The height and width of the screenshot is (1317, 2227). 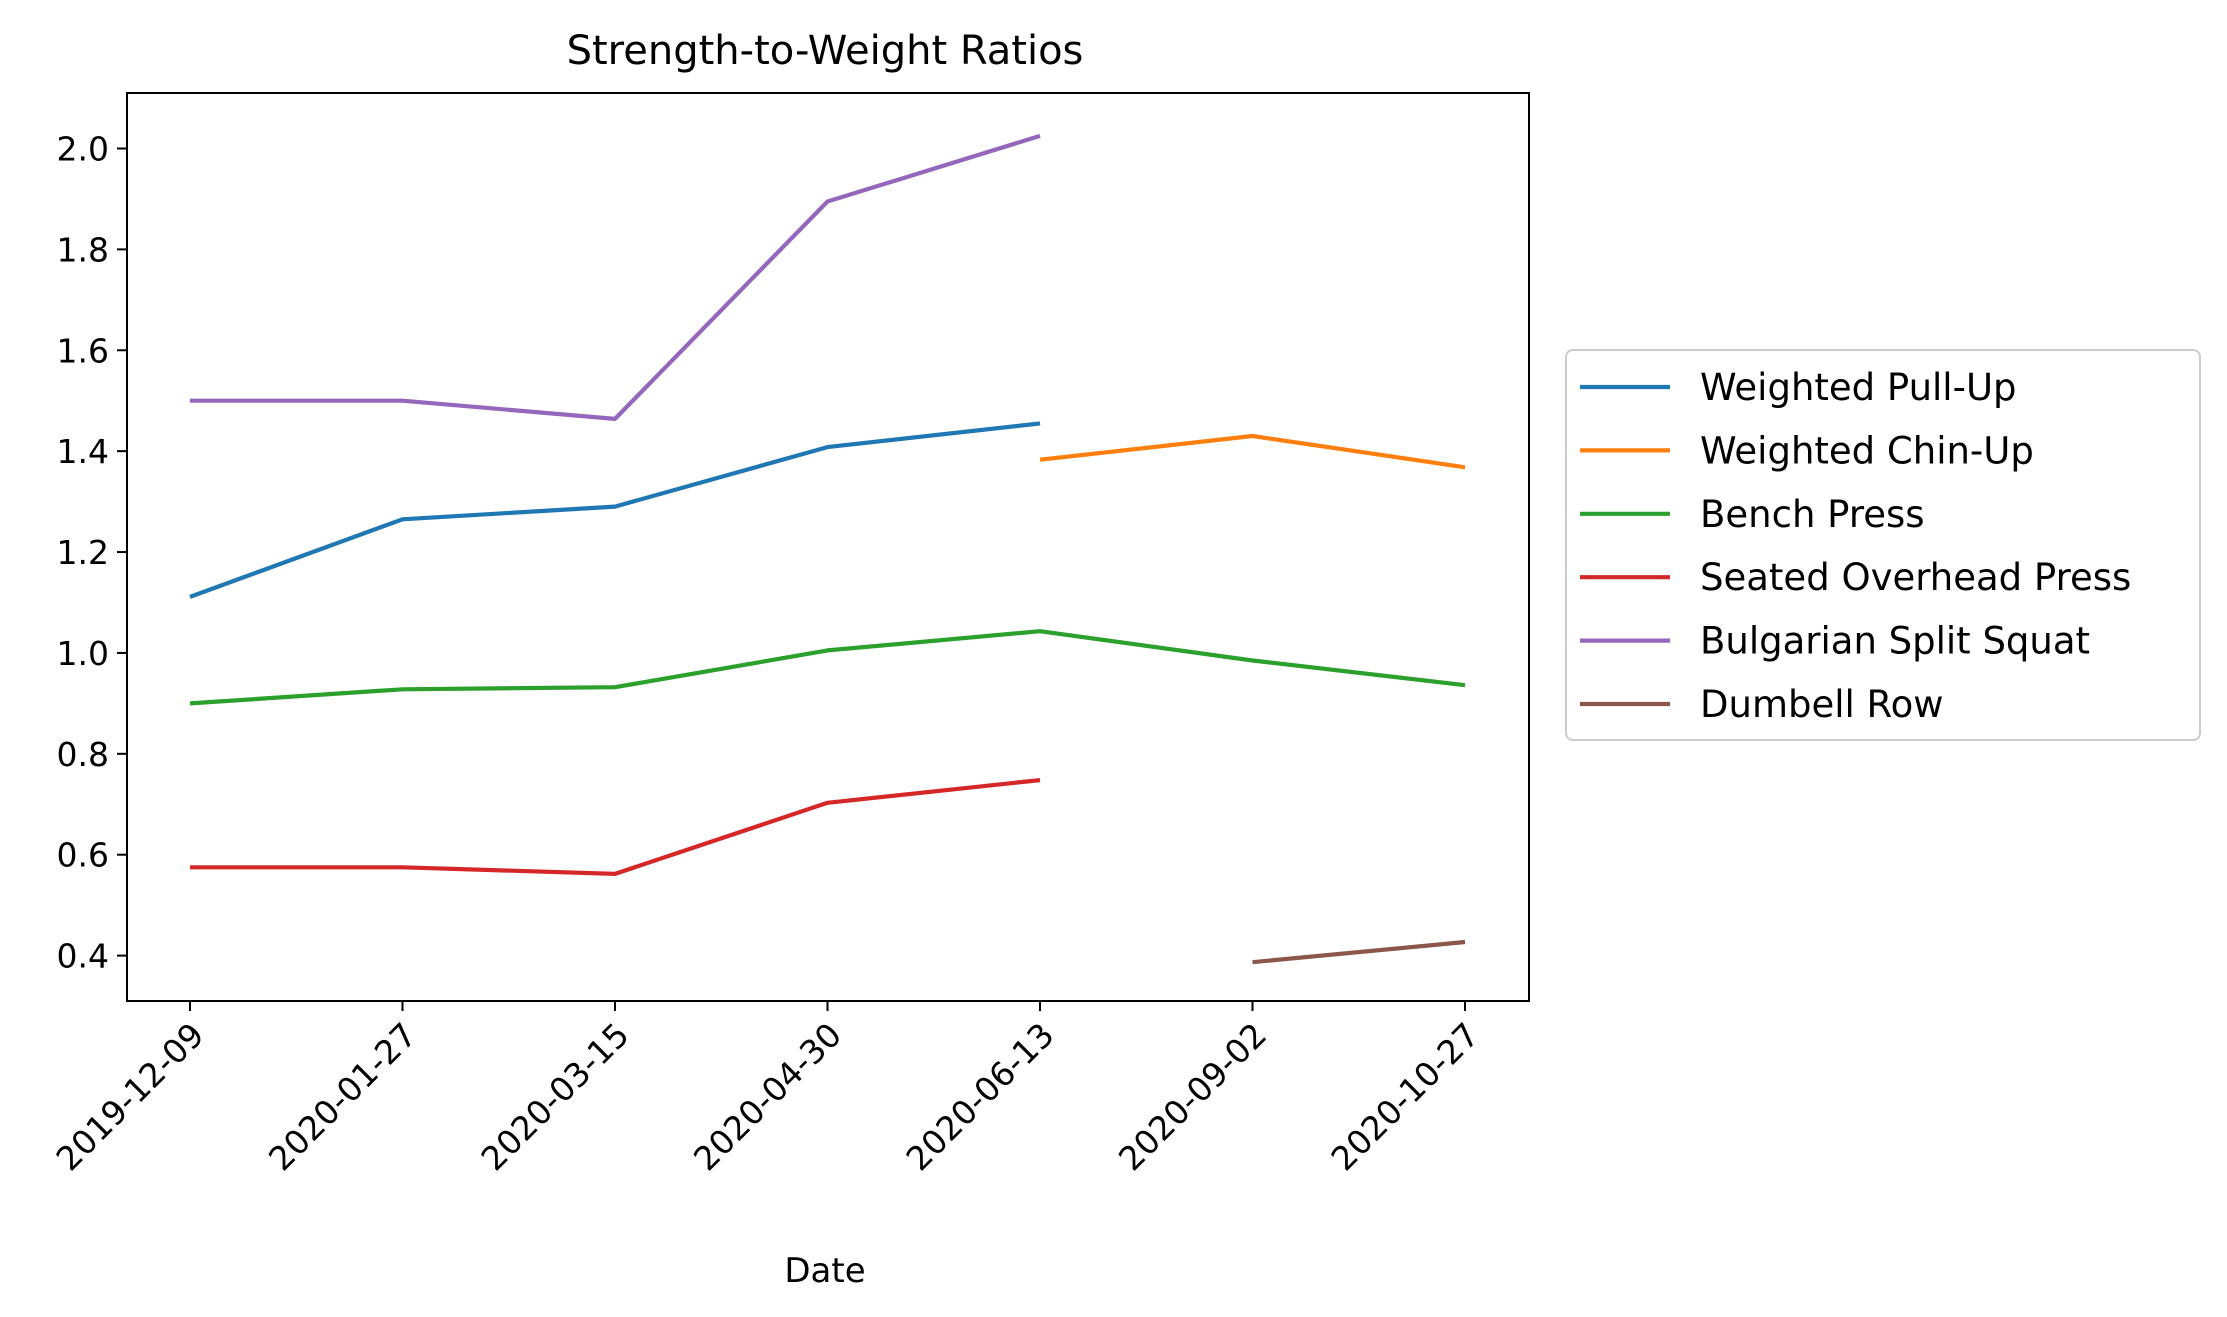 I want to click on y-tick-label: 1.0, so click(x=83, y=653).